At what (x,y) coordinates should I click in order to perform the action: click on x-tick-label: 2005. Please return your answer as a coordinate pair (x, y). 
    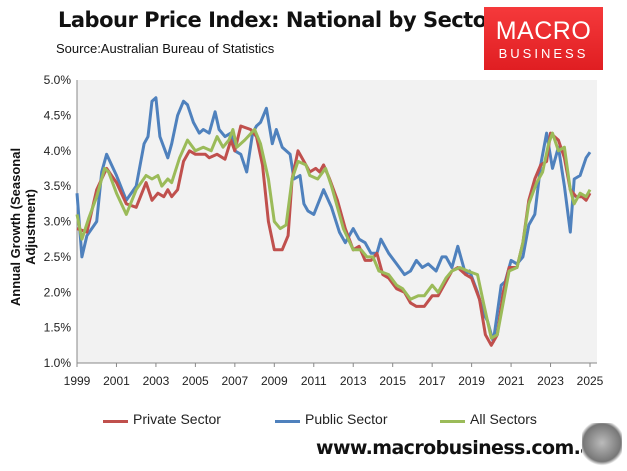
    Looking at the image, I should click on (195, 381).